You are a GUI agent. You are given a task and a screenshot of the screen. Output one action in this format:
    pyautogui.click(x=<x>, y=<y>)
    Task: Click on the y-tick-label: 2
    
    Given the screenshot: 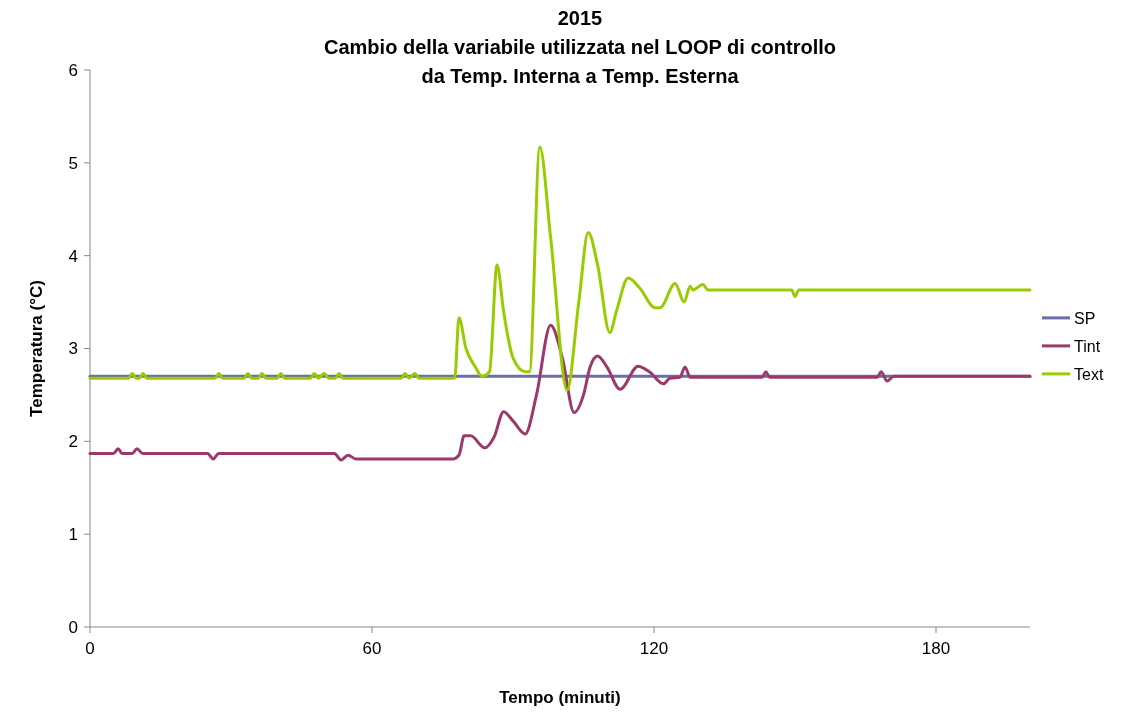 What is the action you would take?
    pyautogui.click(x=73, y=442)
    